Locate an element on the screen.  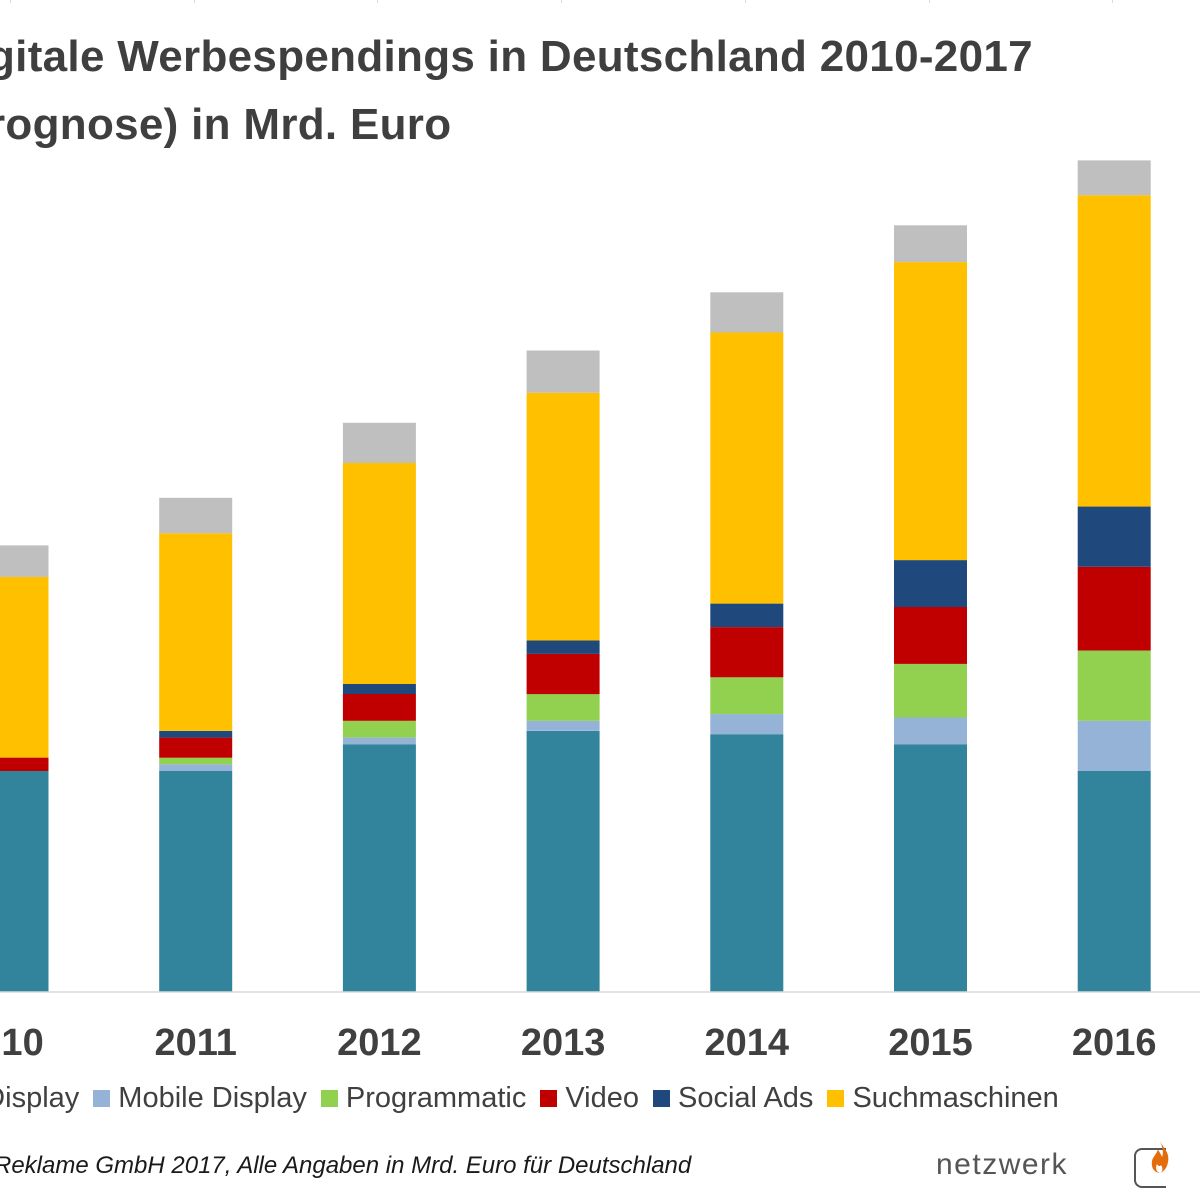
legend-item: Programmatic is located at coordinates (423, 1098).